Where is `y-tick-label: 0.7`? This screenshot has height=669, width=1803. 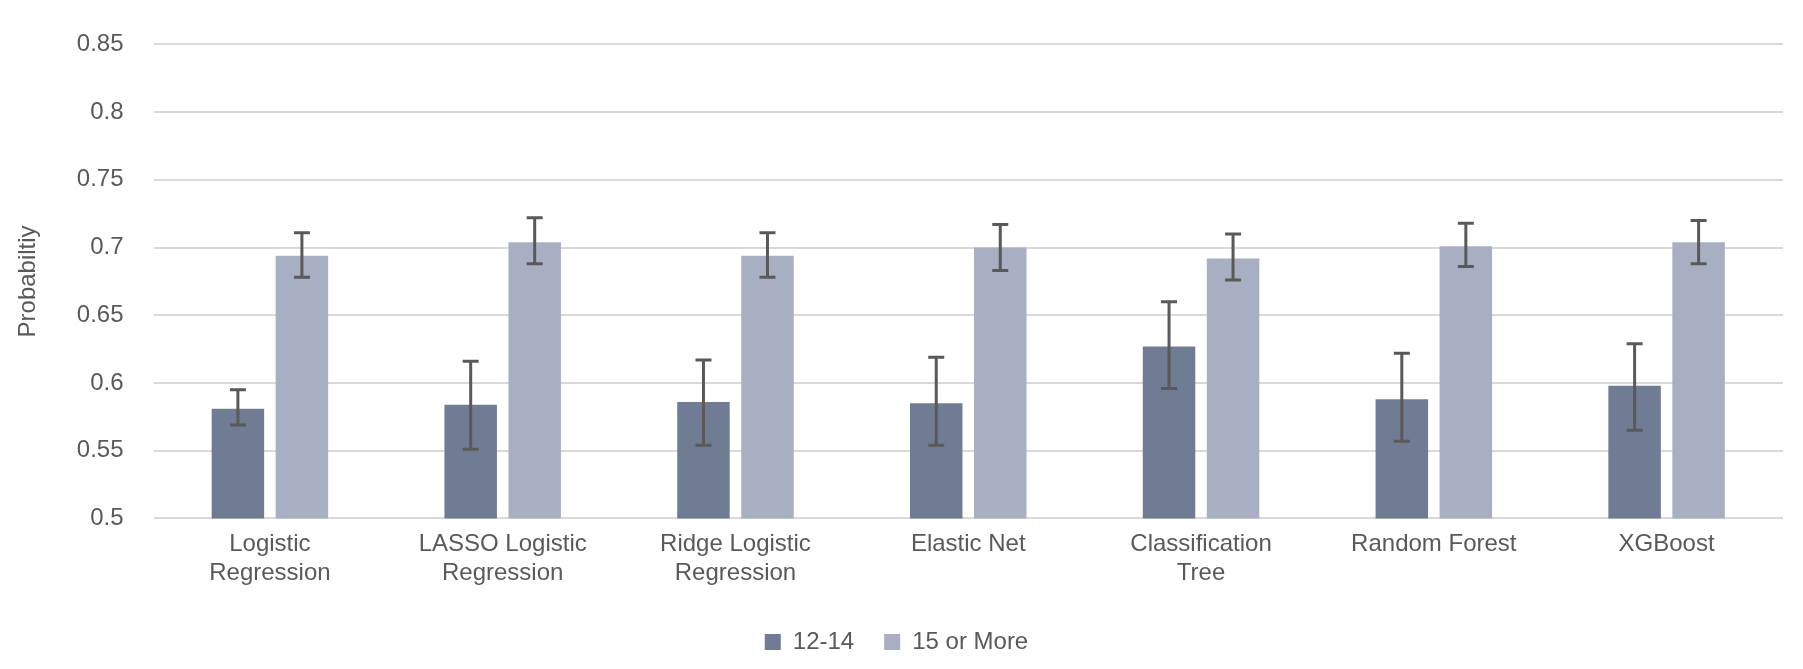 y-tick-label: 0.7 is located at coordinates (107, 246).